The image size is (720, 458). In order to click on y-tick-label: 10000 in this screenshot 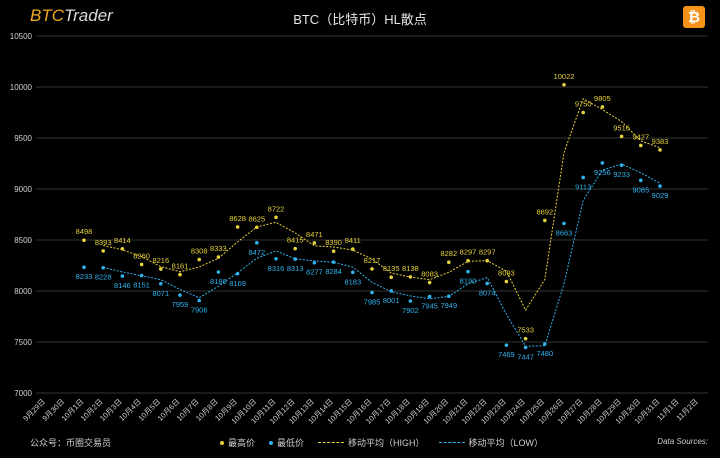, I will do `click(21, 87)`.